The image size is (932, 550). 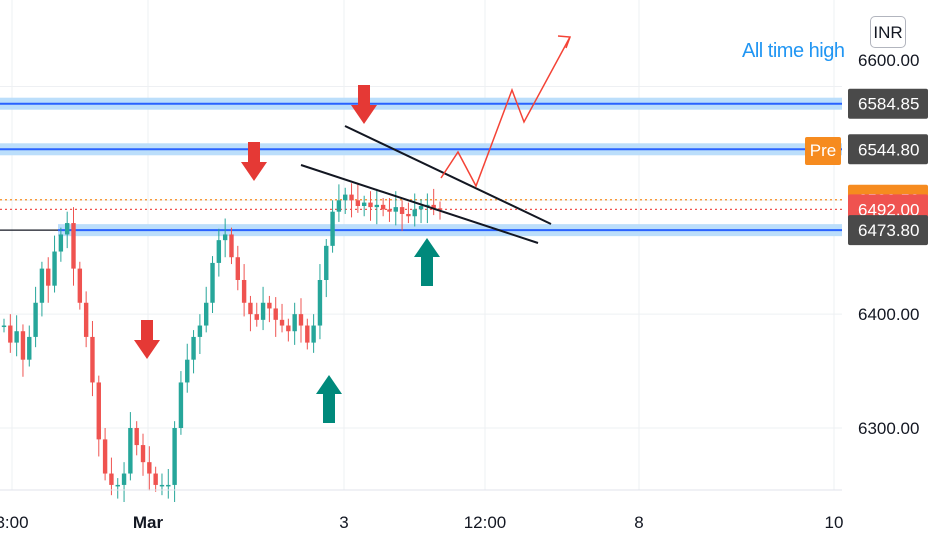 I want to click on currency-button: INR, so click(x=888, y=32).